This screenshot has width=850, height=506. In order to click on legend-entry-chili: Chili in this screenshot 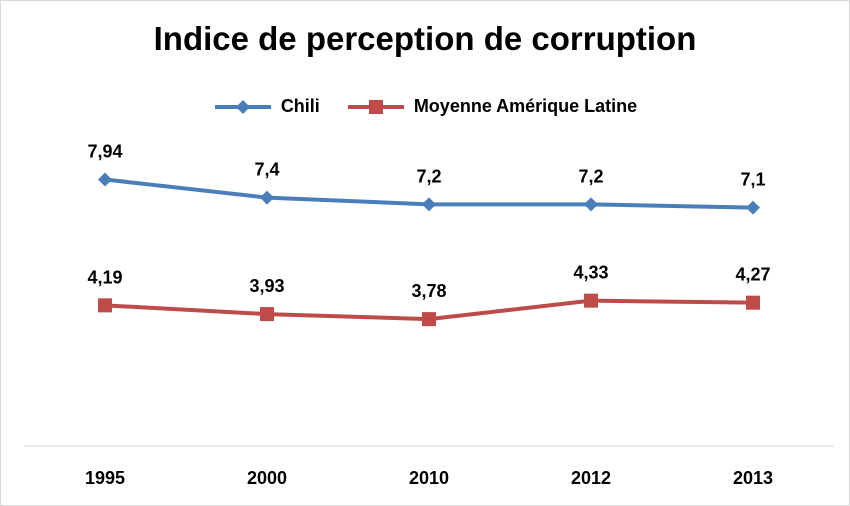, I will do `click(266, 106)`.